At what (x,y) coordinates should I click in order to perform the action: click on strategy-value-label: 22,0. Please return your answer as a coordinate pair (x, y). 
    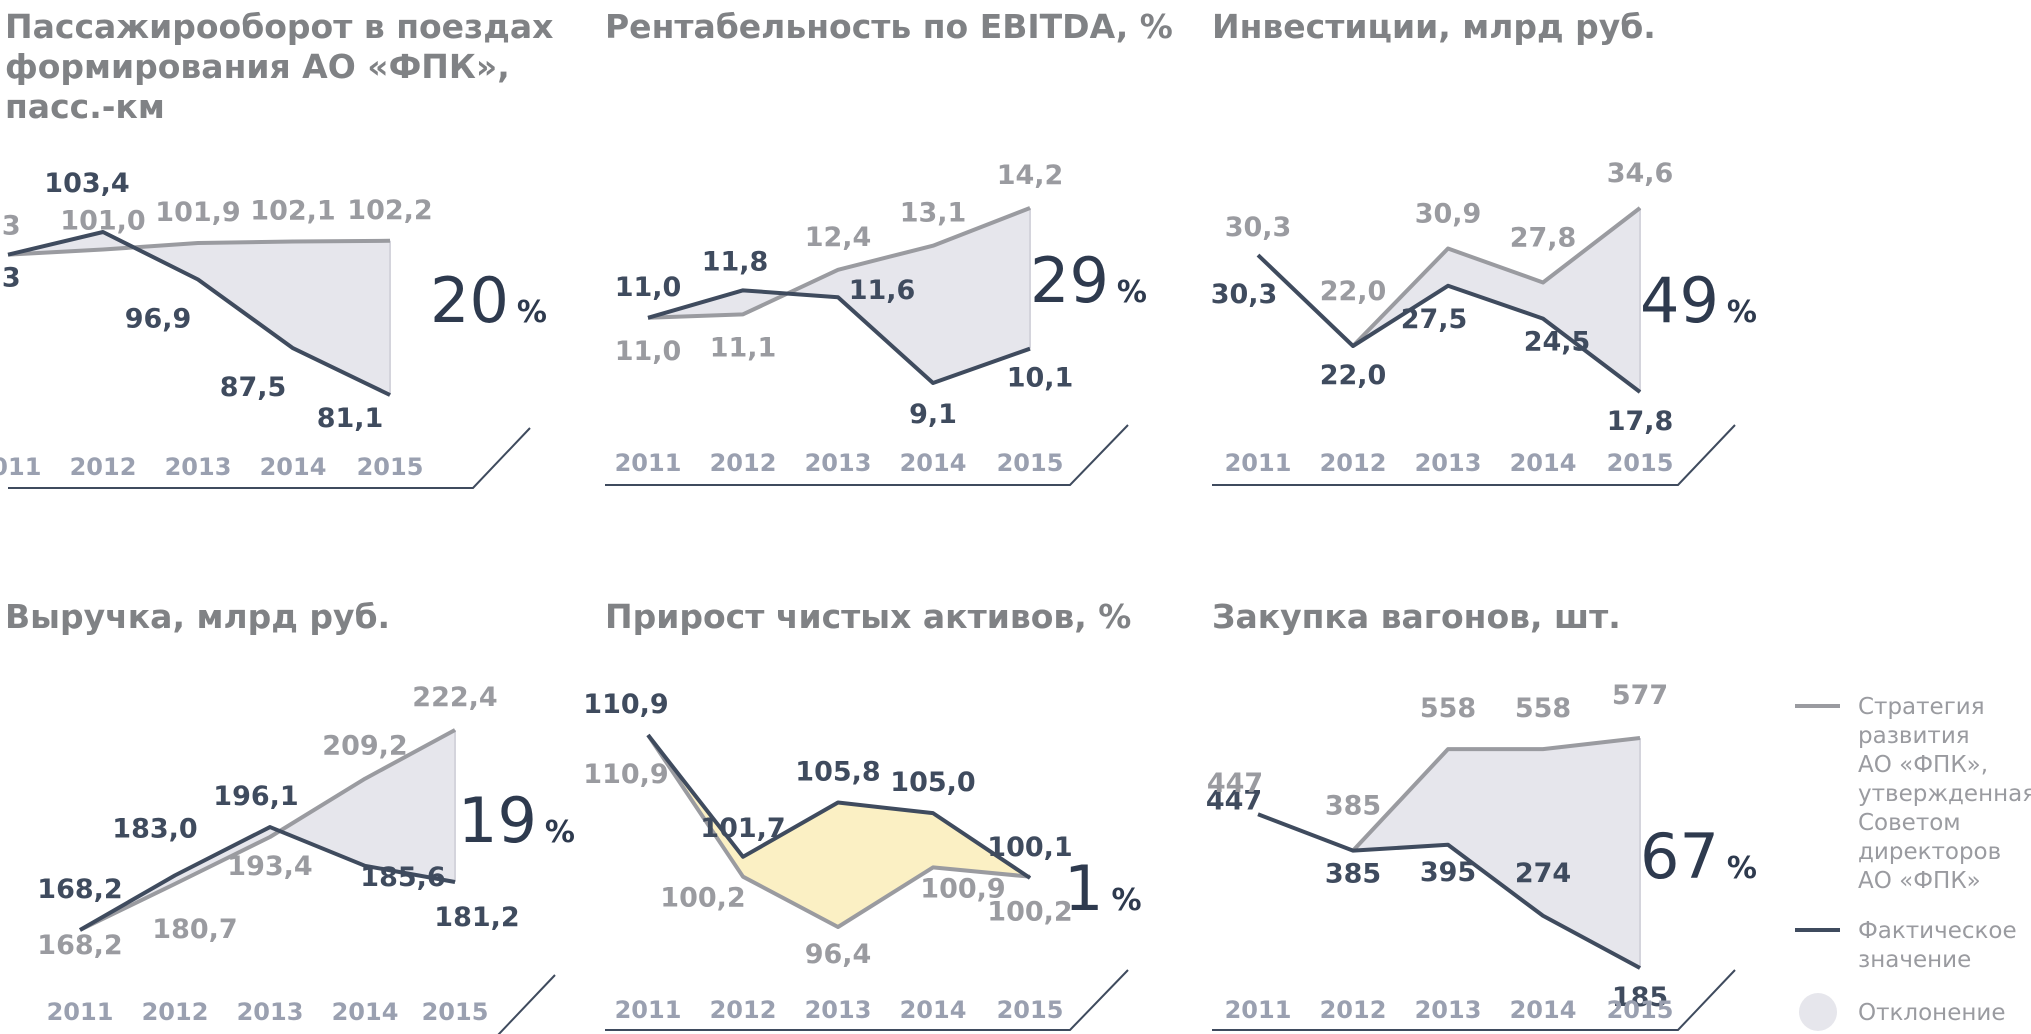
    Looking at the image, I should click on (1353, 291).